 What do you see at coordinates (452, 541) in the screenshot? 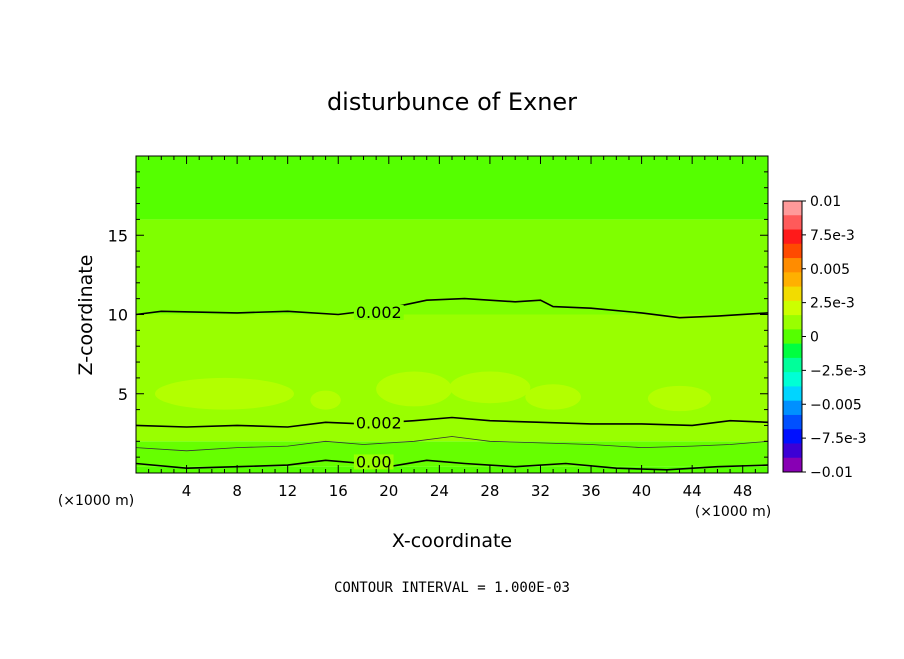
I see `x-axis-label: X-coordinate` at bounding box center [452, 541].